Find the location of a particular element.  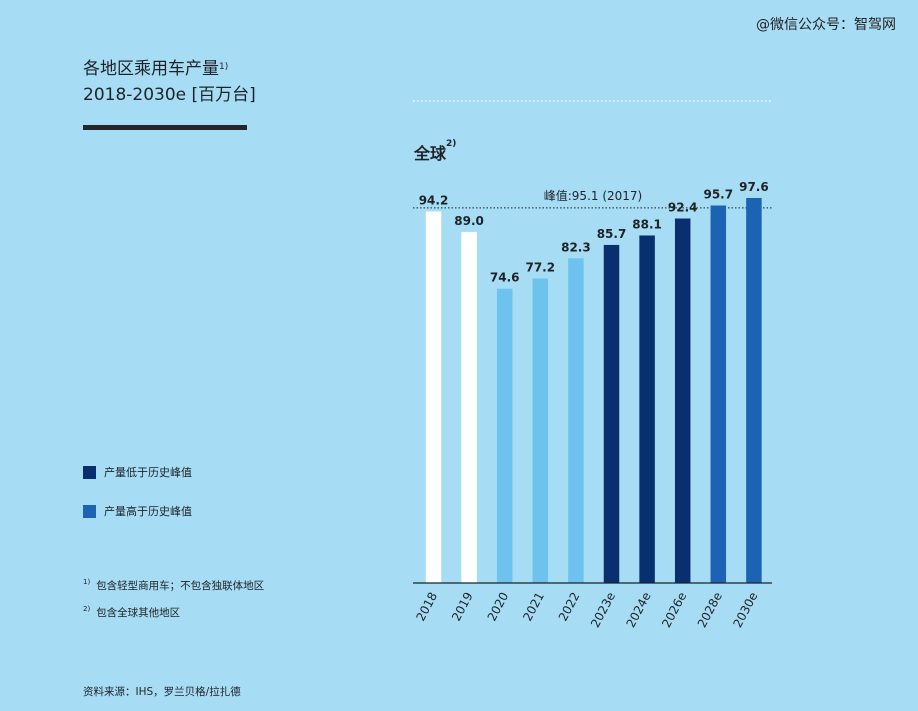

data-label-2028e: 95.7 is located at coordinates (718, 194).